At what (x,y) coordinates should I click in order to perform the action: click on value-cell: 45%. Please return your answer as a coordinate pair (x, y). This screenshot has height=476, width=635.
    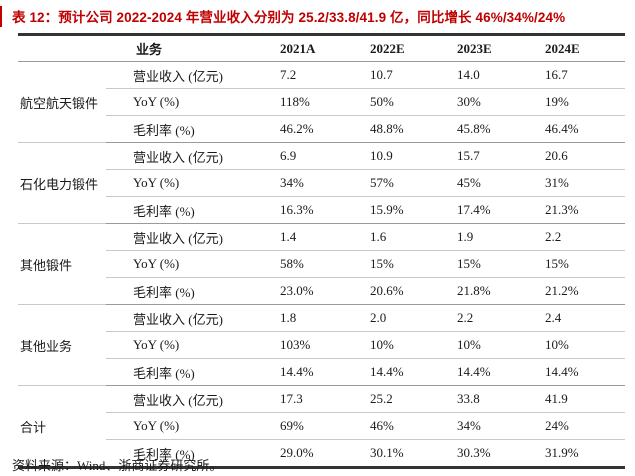
    Looking at the image, I should click on (501, 183).